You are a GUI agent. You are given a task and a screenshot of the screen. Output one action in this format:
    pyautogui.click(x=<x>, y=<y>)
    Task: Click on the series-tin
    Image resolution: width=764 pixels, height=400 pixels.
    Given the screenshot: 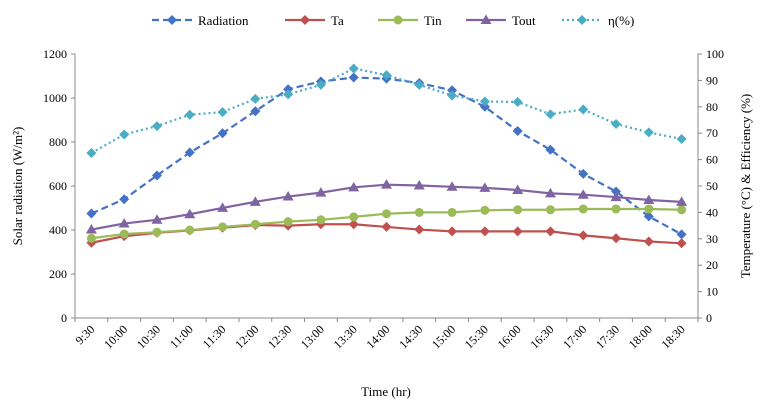 What is the action you would take?
    pyautogui.click(x=386, y=223)
    